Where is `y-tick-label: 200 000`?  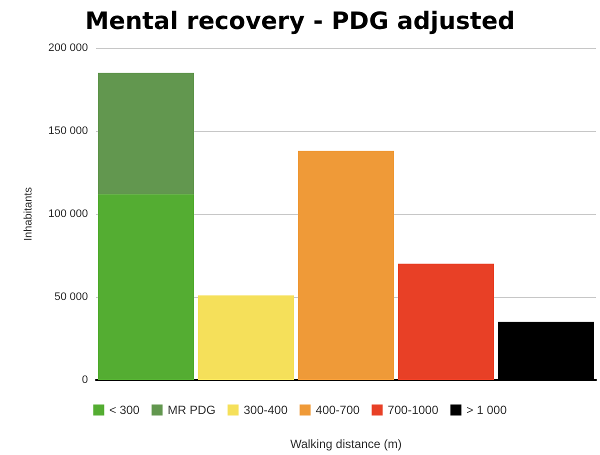
y-tick-label: 200 000 is located at coordinates (68, 48).